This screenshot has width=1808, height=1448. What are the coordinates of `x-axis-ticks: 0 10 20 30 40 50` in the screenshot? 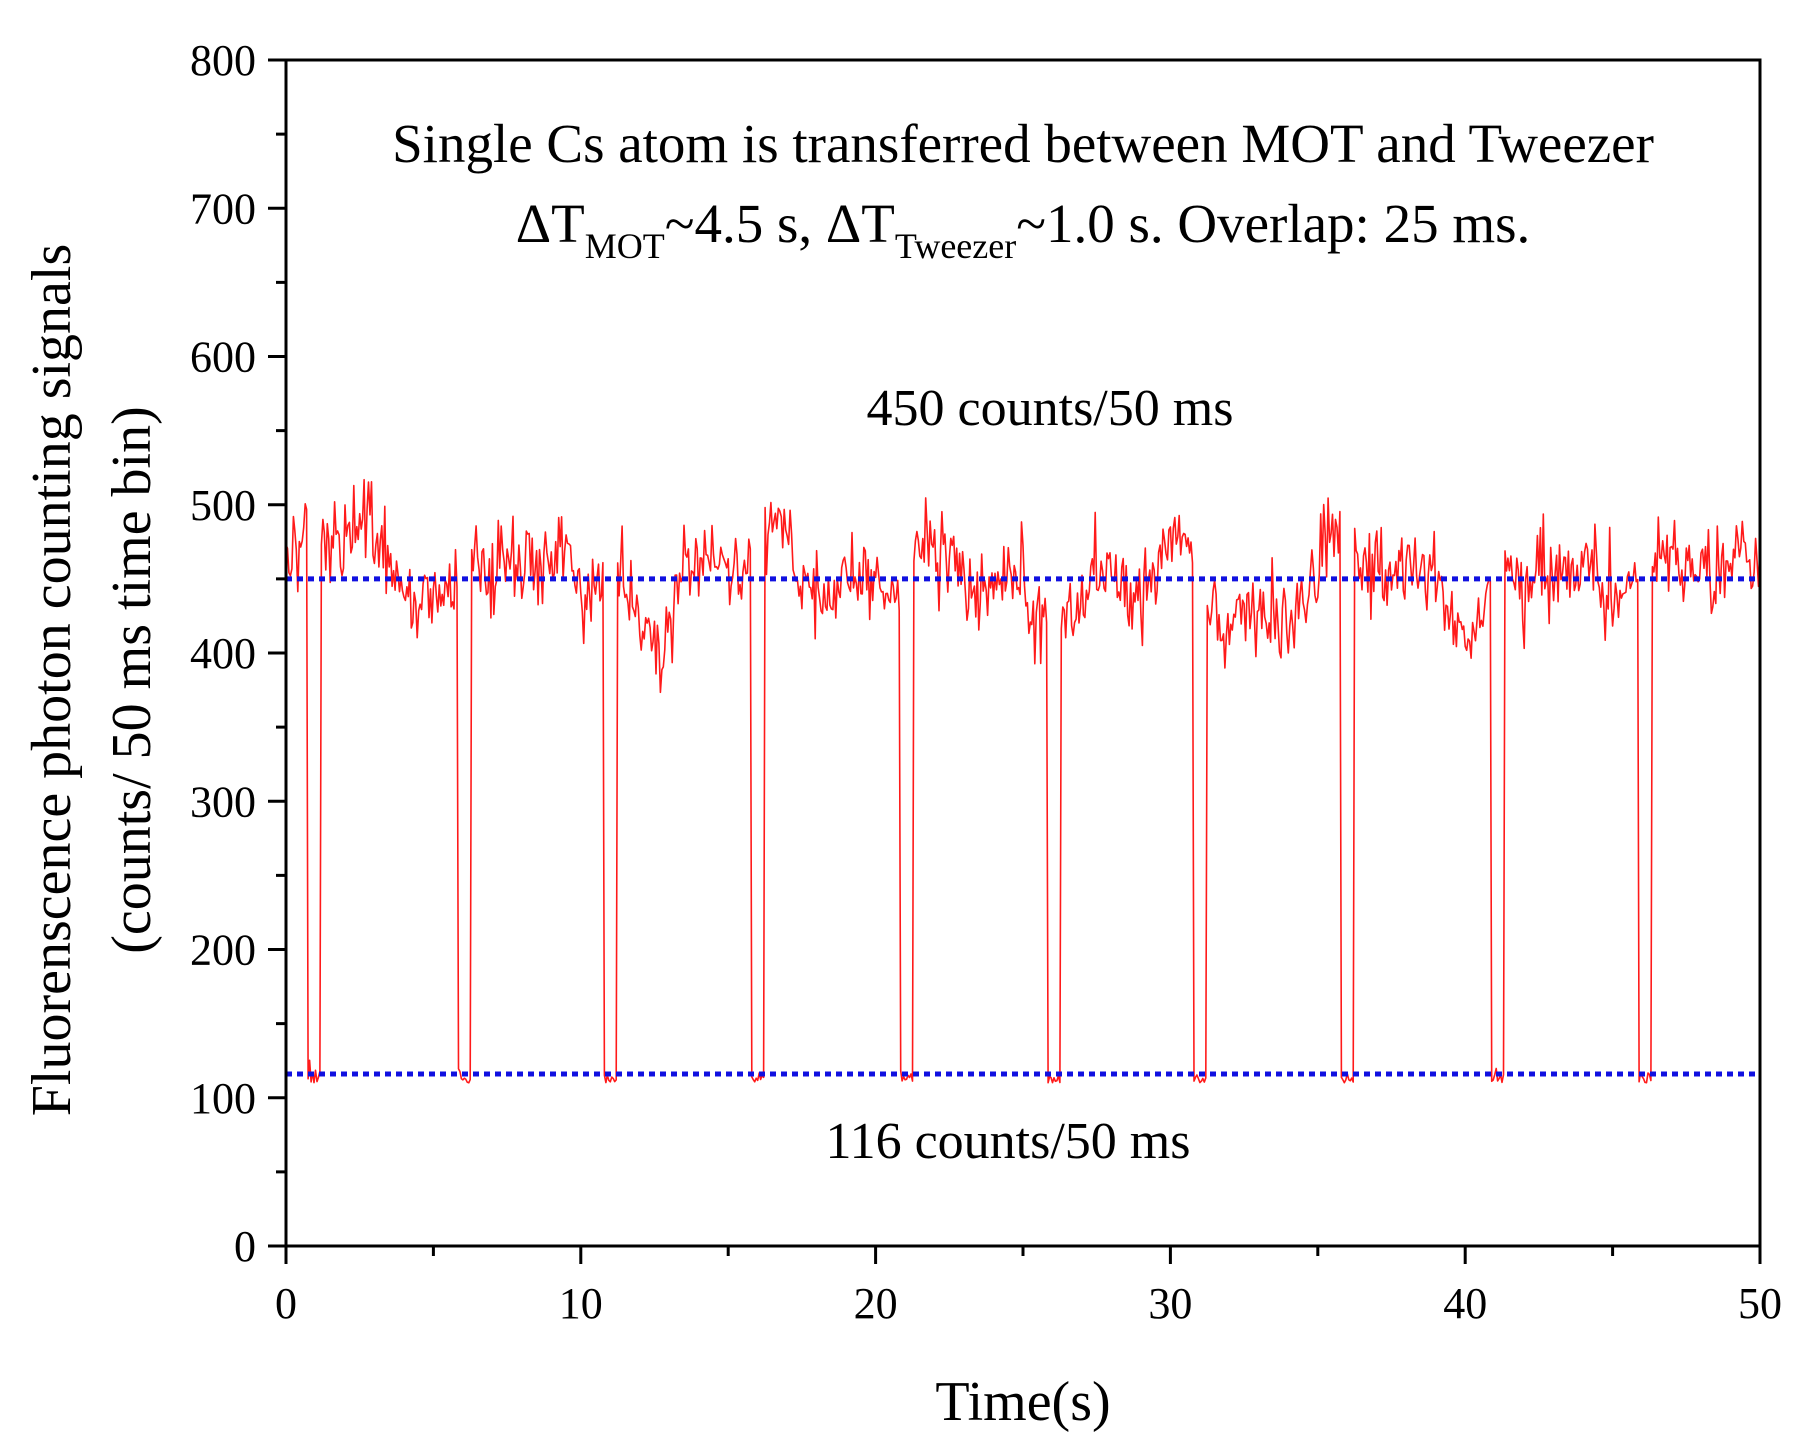 It's located at (1028, 1287).